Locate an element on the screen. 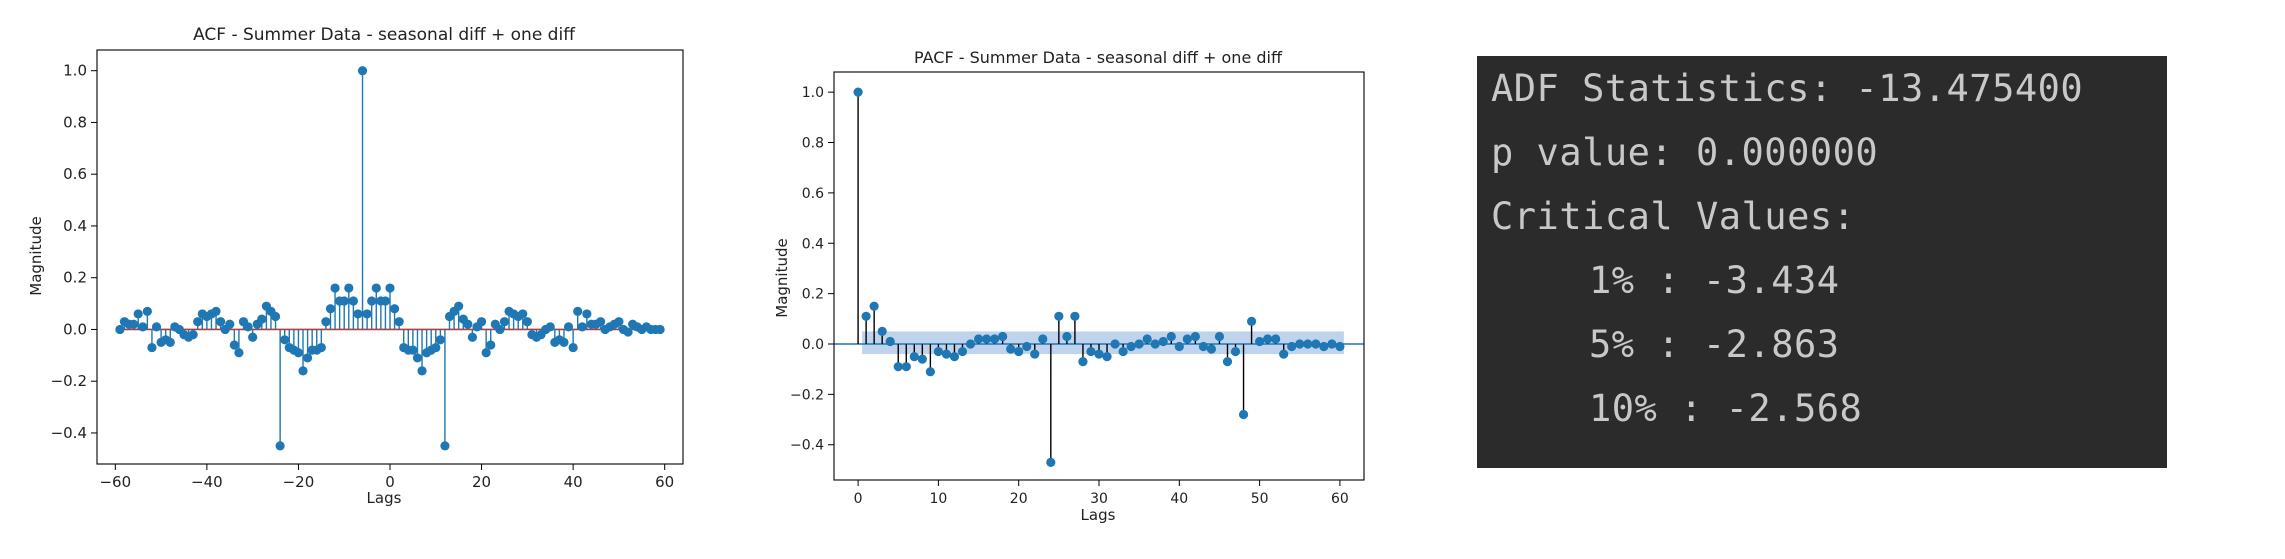 This screenshot has height=559, width=2285. pacf-y-axis-label: Magnitude is located at coordinates (782, 277).